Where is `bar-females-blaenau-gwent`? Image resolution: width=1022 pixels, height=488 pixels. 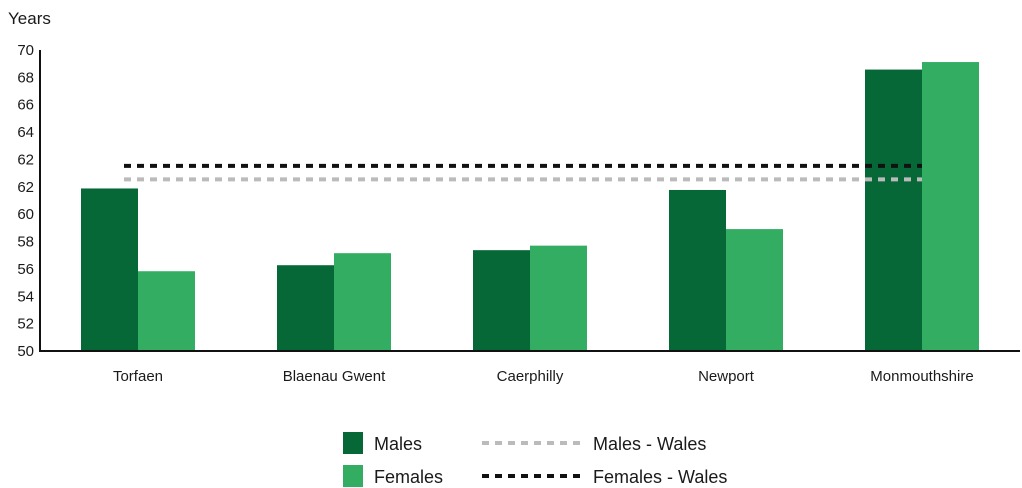 bar-females-blaenau-gwent is located at coordinates (362, 302).